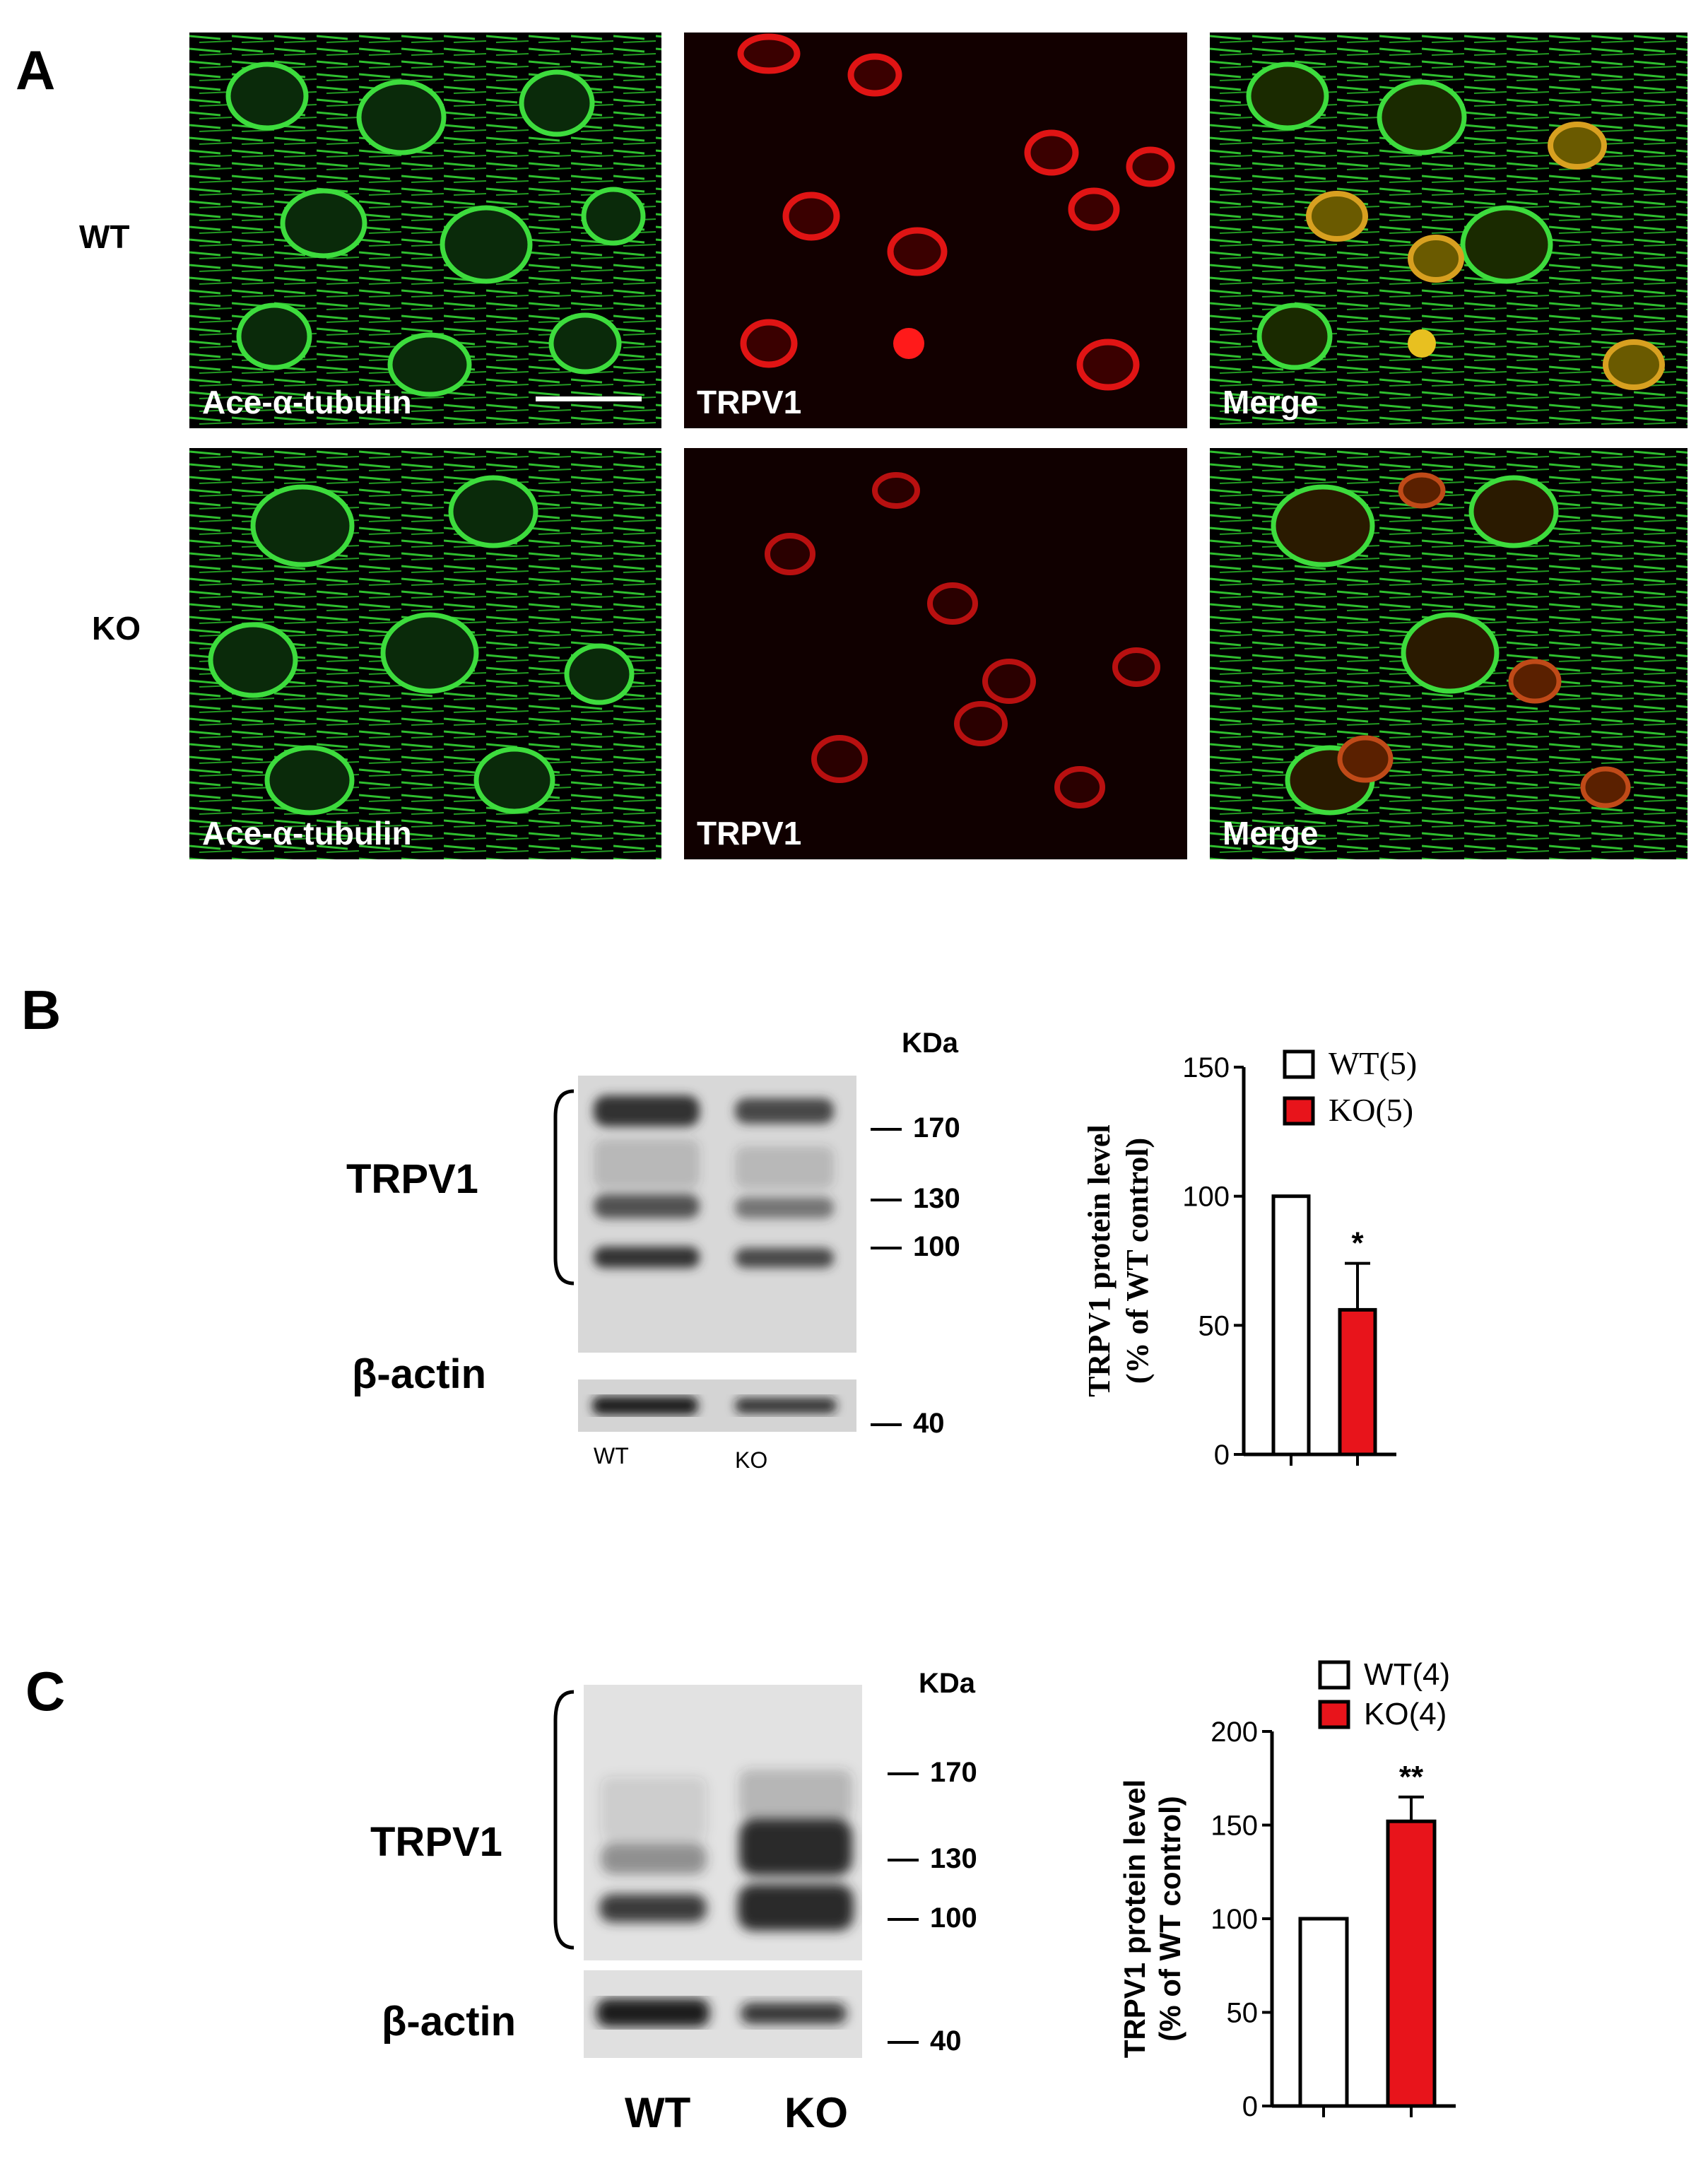 This screenshot has height=2159, width=1708. I want to click on bar-wt5, so click(1291, 1325).